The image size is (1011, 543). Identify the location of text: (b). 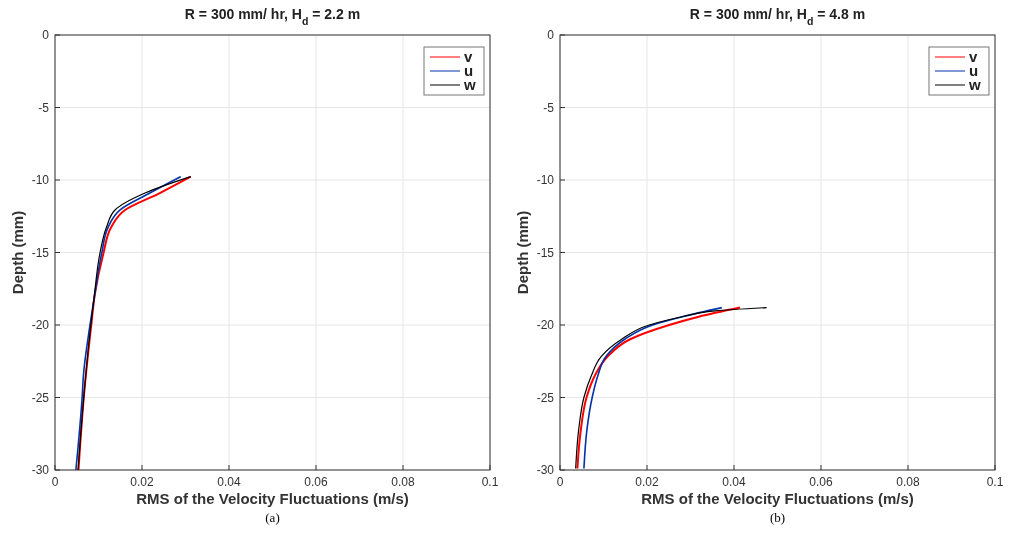
(777, 517).